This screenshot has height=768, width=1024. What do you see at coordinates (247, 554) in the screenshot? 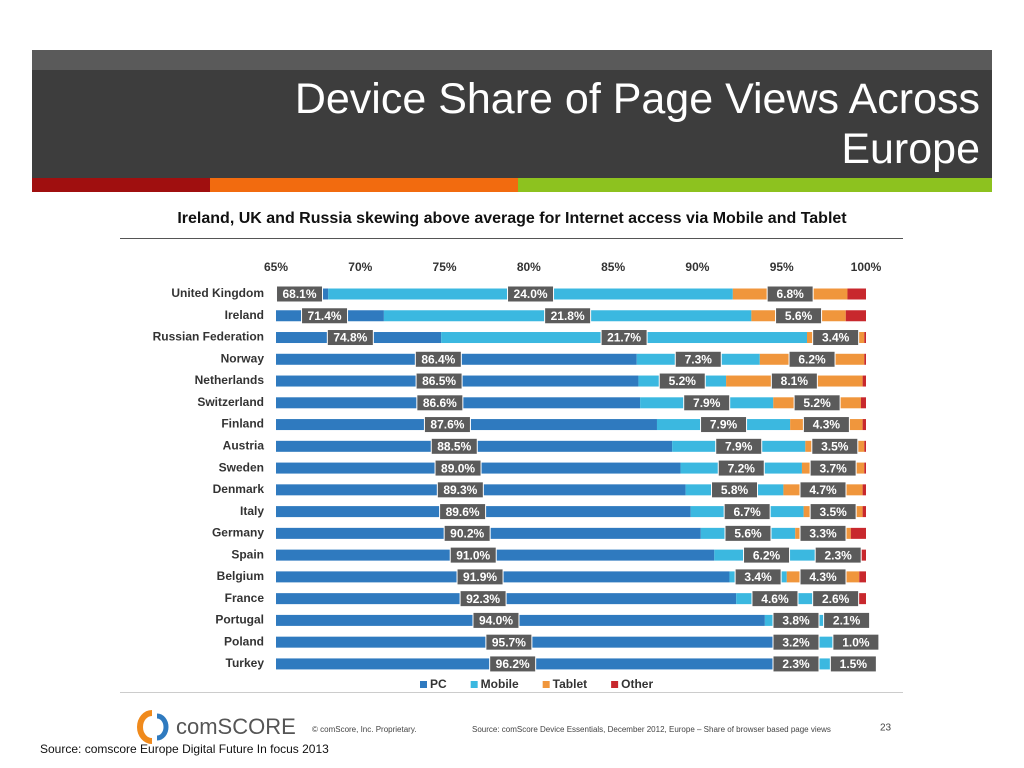
I see `y-tick-label: Spain` at bounding box center [247, 554].